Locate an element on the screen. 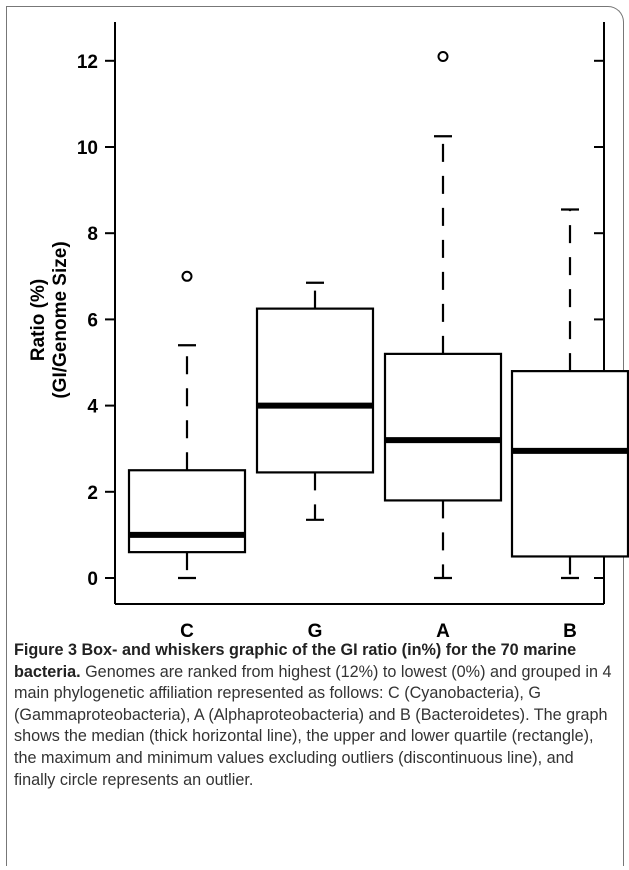  box-G is located at coordinates (315, 401).